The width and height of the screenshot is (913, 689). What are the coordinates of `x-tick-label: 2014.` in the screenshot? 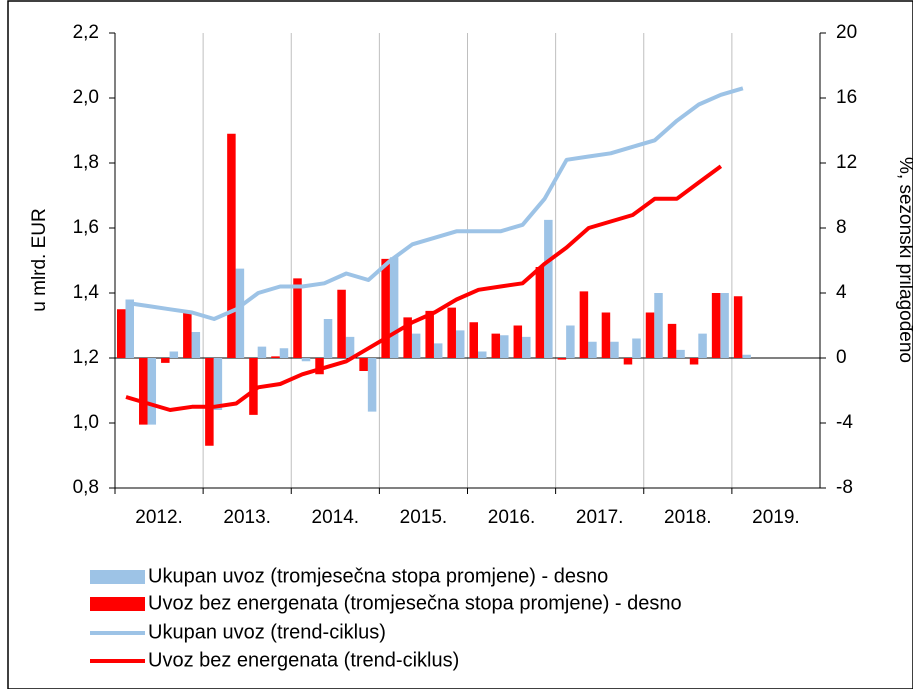 It's located at (336, 517).